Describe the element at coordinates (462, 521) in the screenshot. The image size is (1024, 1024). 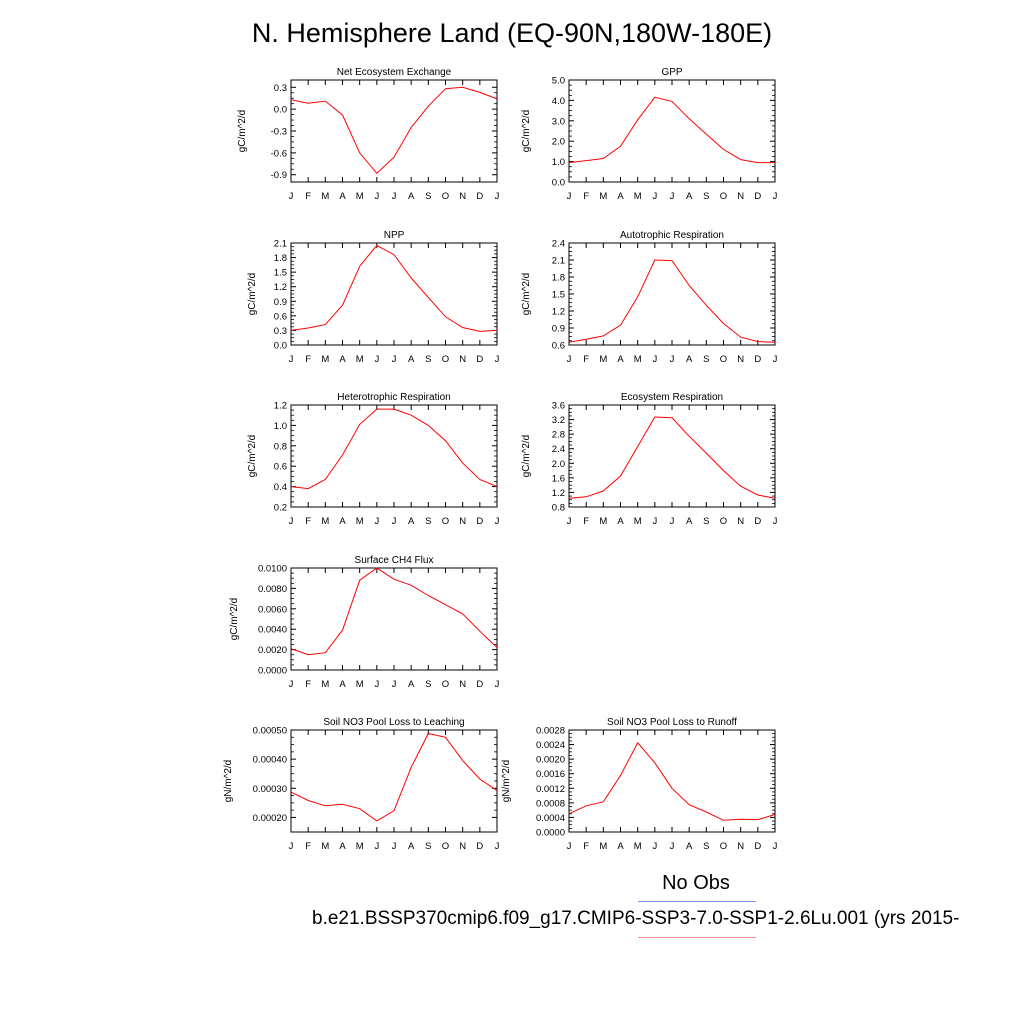
I see `x-tick-label: N` at that location.